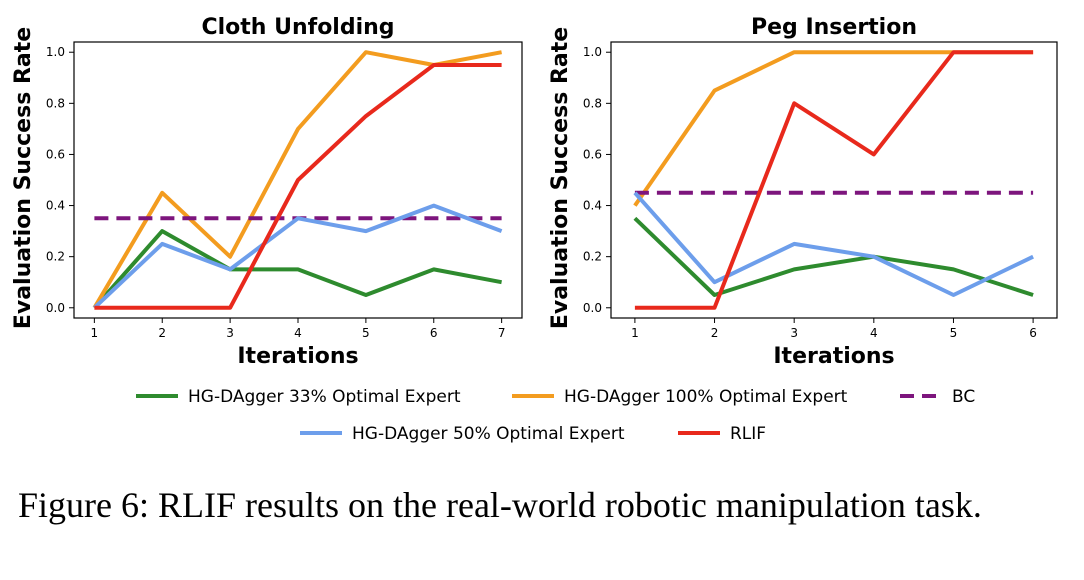 The height and width of the screenshot is (580, 1084). Describe the element at coordinates (963, 397) in the screenshot. I see `legend-label: BC` at that location.